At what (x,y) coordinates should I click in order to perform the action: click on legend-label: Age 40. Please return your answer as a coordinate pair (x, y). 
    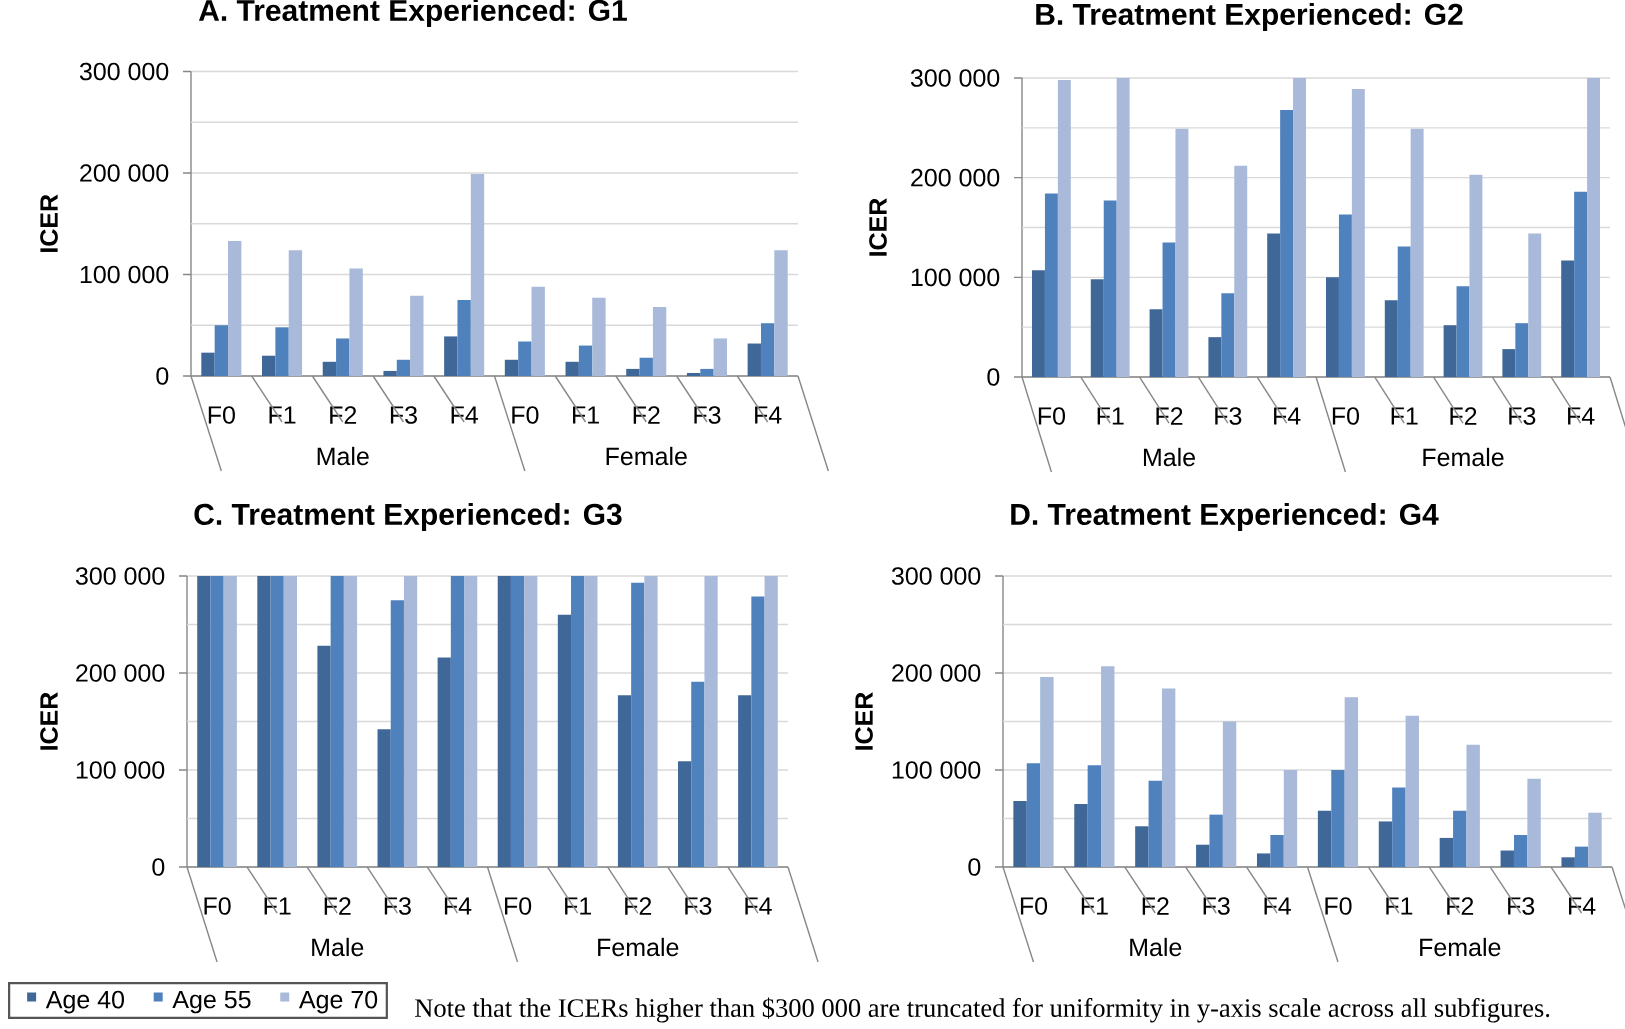
    Looking at the image, I should click on (85, 1002).